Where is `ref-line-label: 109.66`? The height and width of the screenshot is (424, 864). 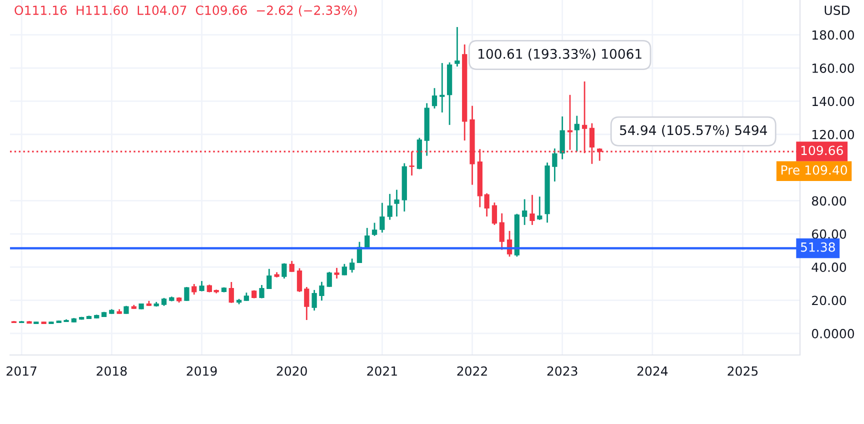 ref-line-label: 109.66 is located at coordinates (822, 151).